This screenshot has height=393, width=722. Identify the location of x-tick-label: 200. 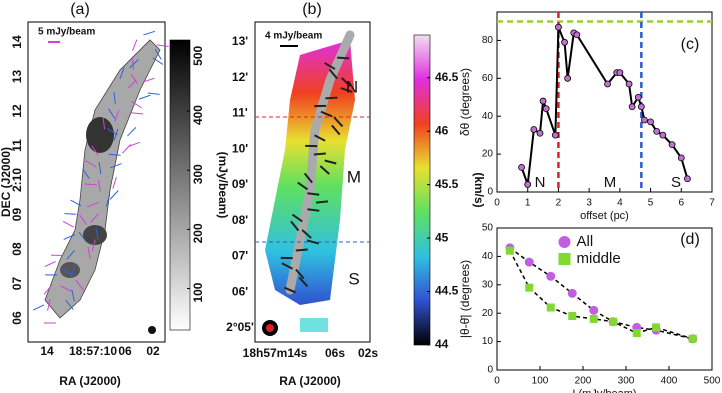
(583, 381).